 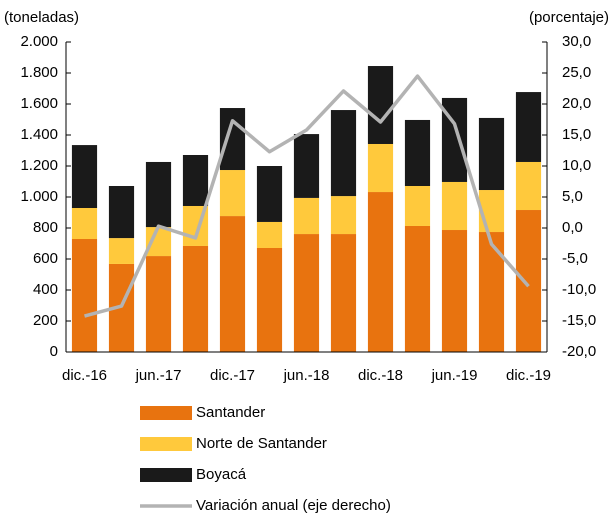 What do you see at coordinates (576, 134) in the screenshot?
I see `y2-tick-label: 15,0` at bounding box center [576, 134].